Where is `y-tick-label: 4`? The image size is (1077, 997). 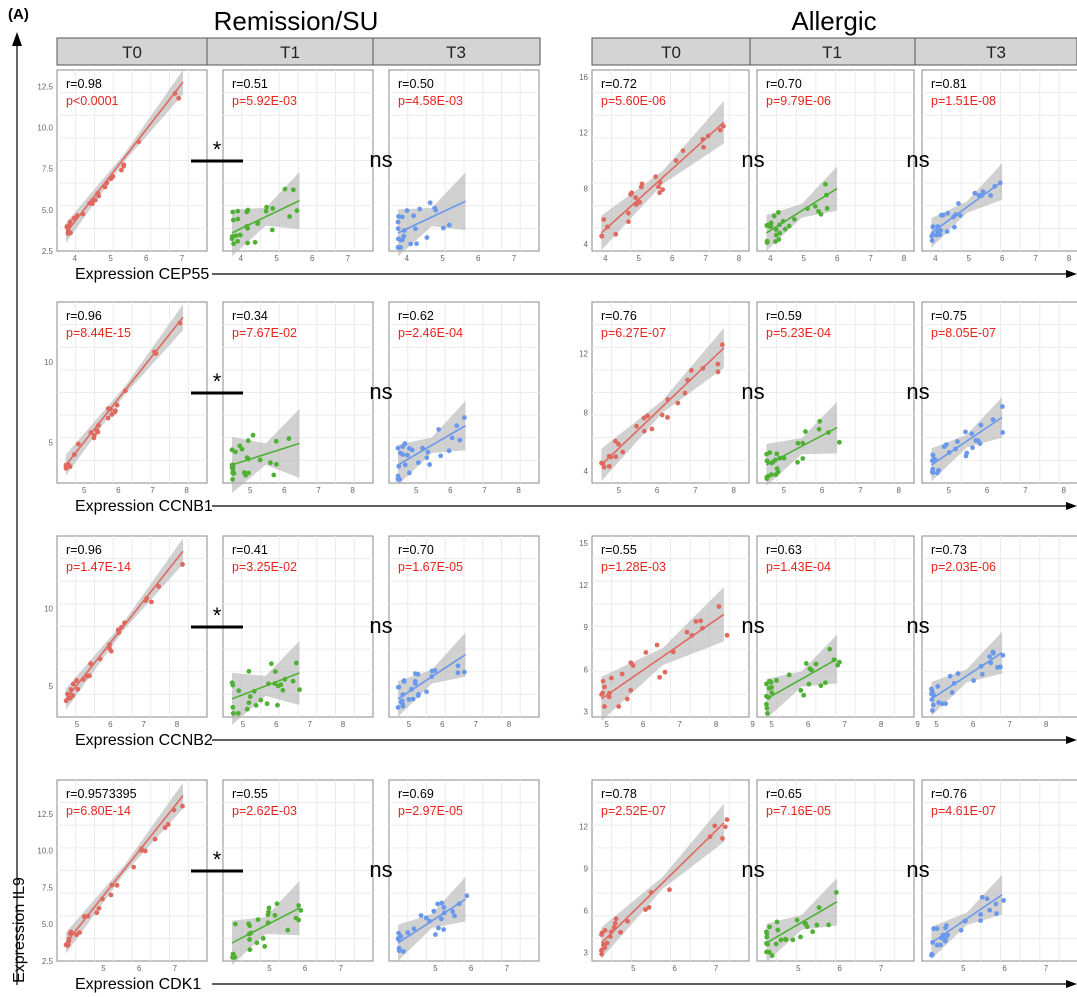
y-tick-label: 4 is located at coordinates (586, 244).